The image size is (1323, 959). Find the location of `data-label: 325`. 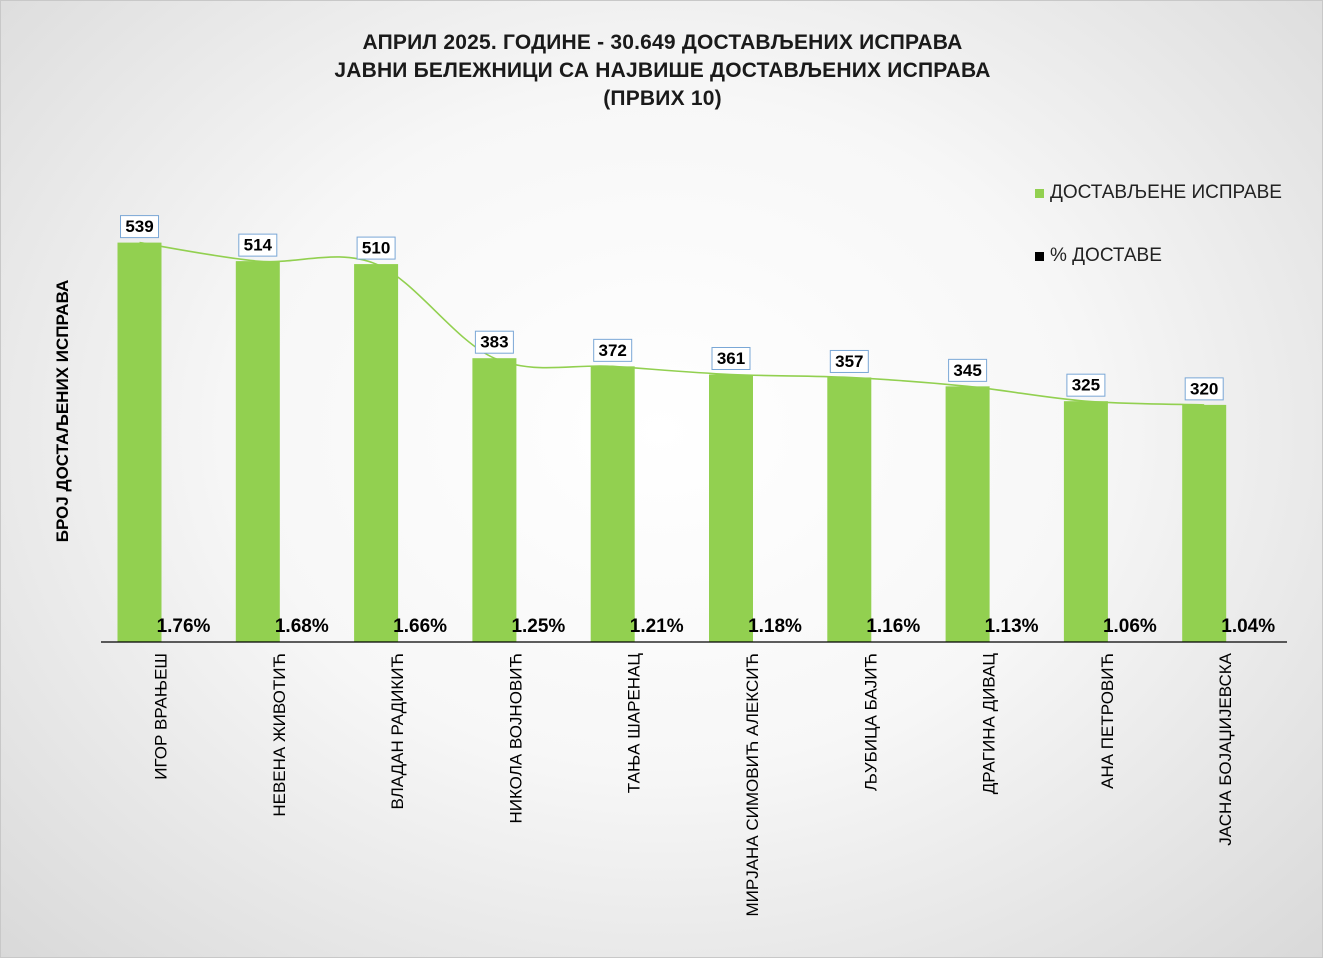

data-label: 325 is located at coordinates (1086, 385).